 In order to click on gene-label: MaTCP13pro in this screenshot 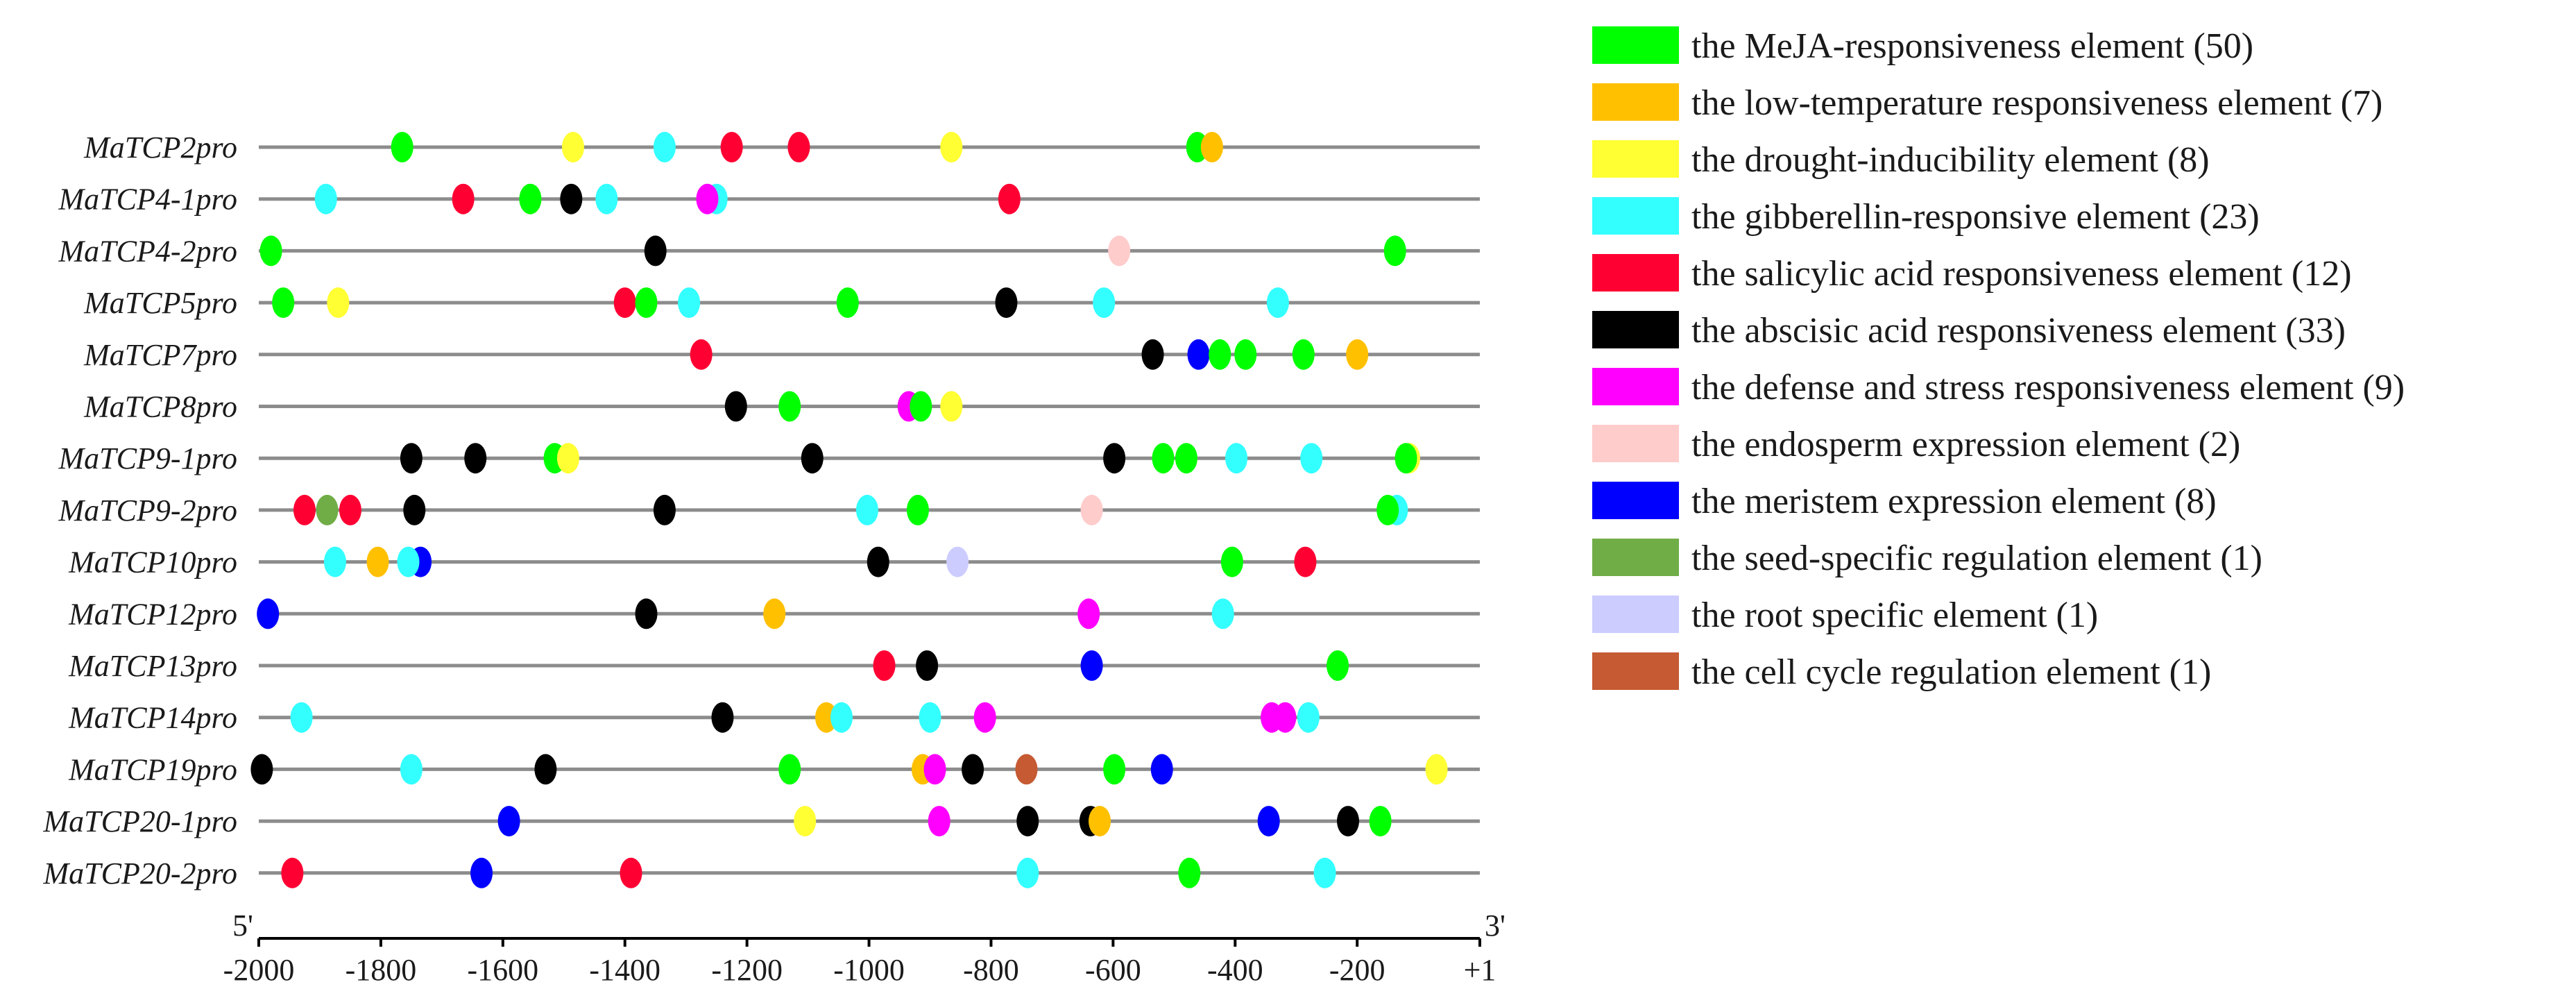, I will do `click(152, 666)`.